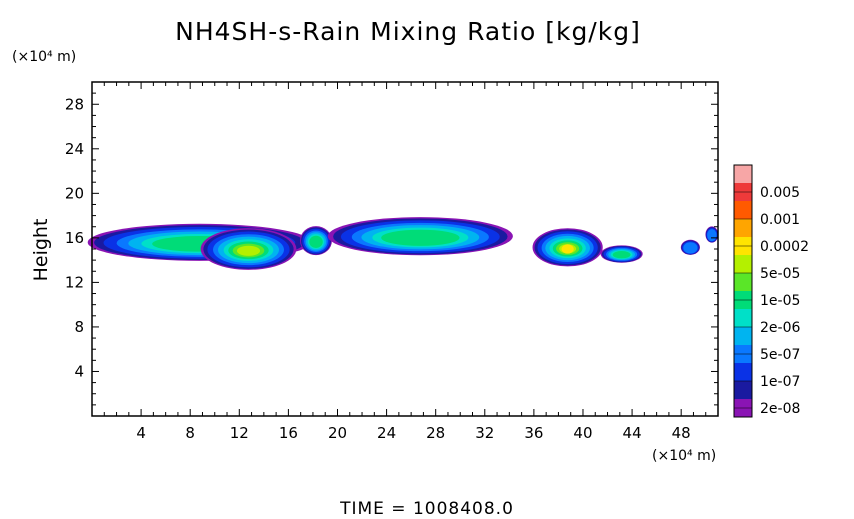  What do you see at coordinates (74, 193) in the screenshot?
I see `y-tick-label: 20` at bounding box center [74, 193].